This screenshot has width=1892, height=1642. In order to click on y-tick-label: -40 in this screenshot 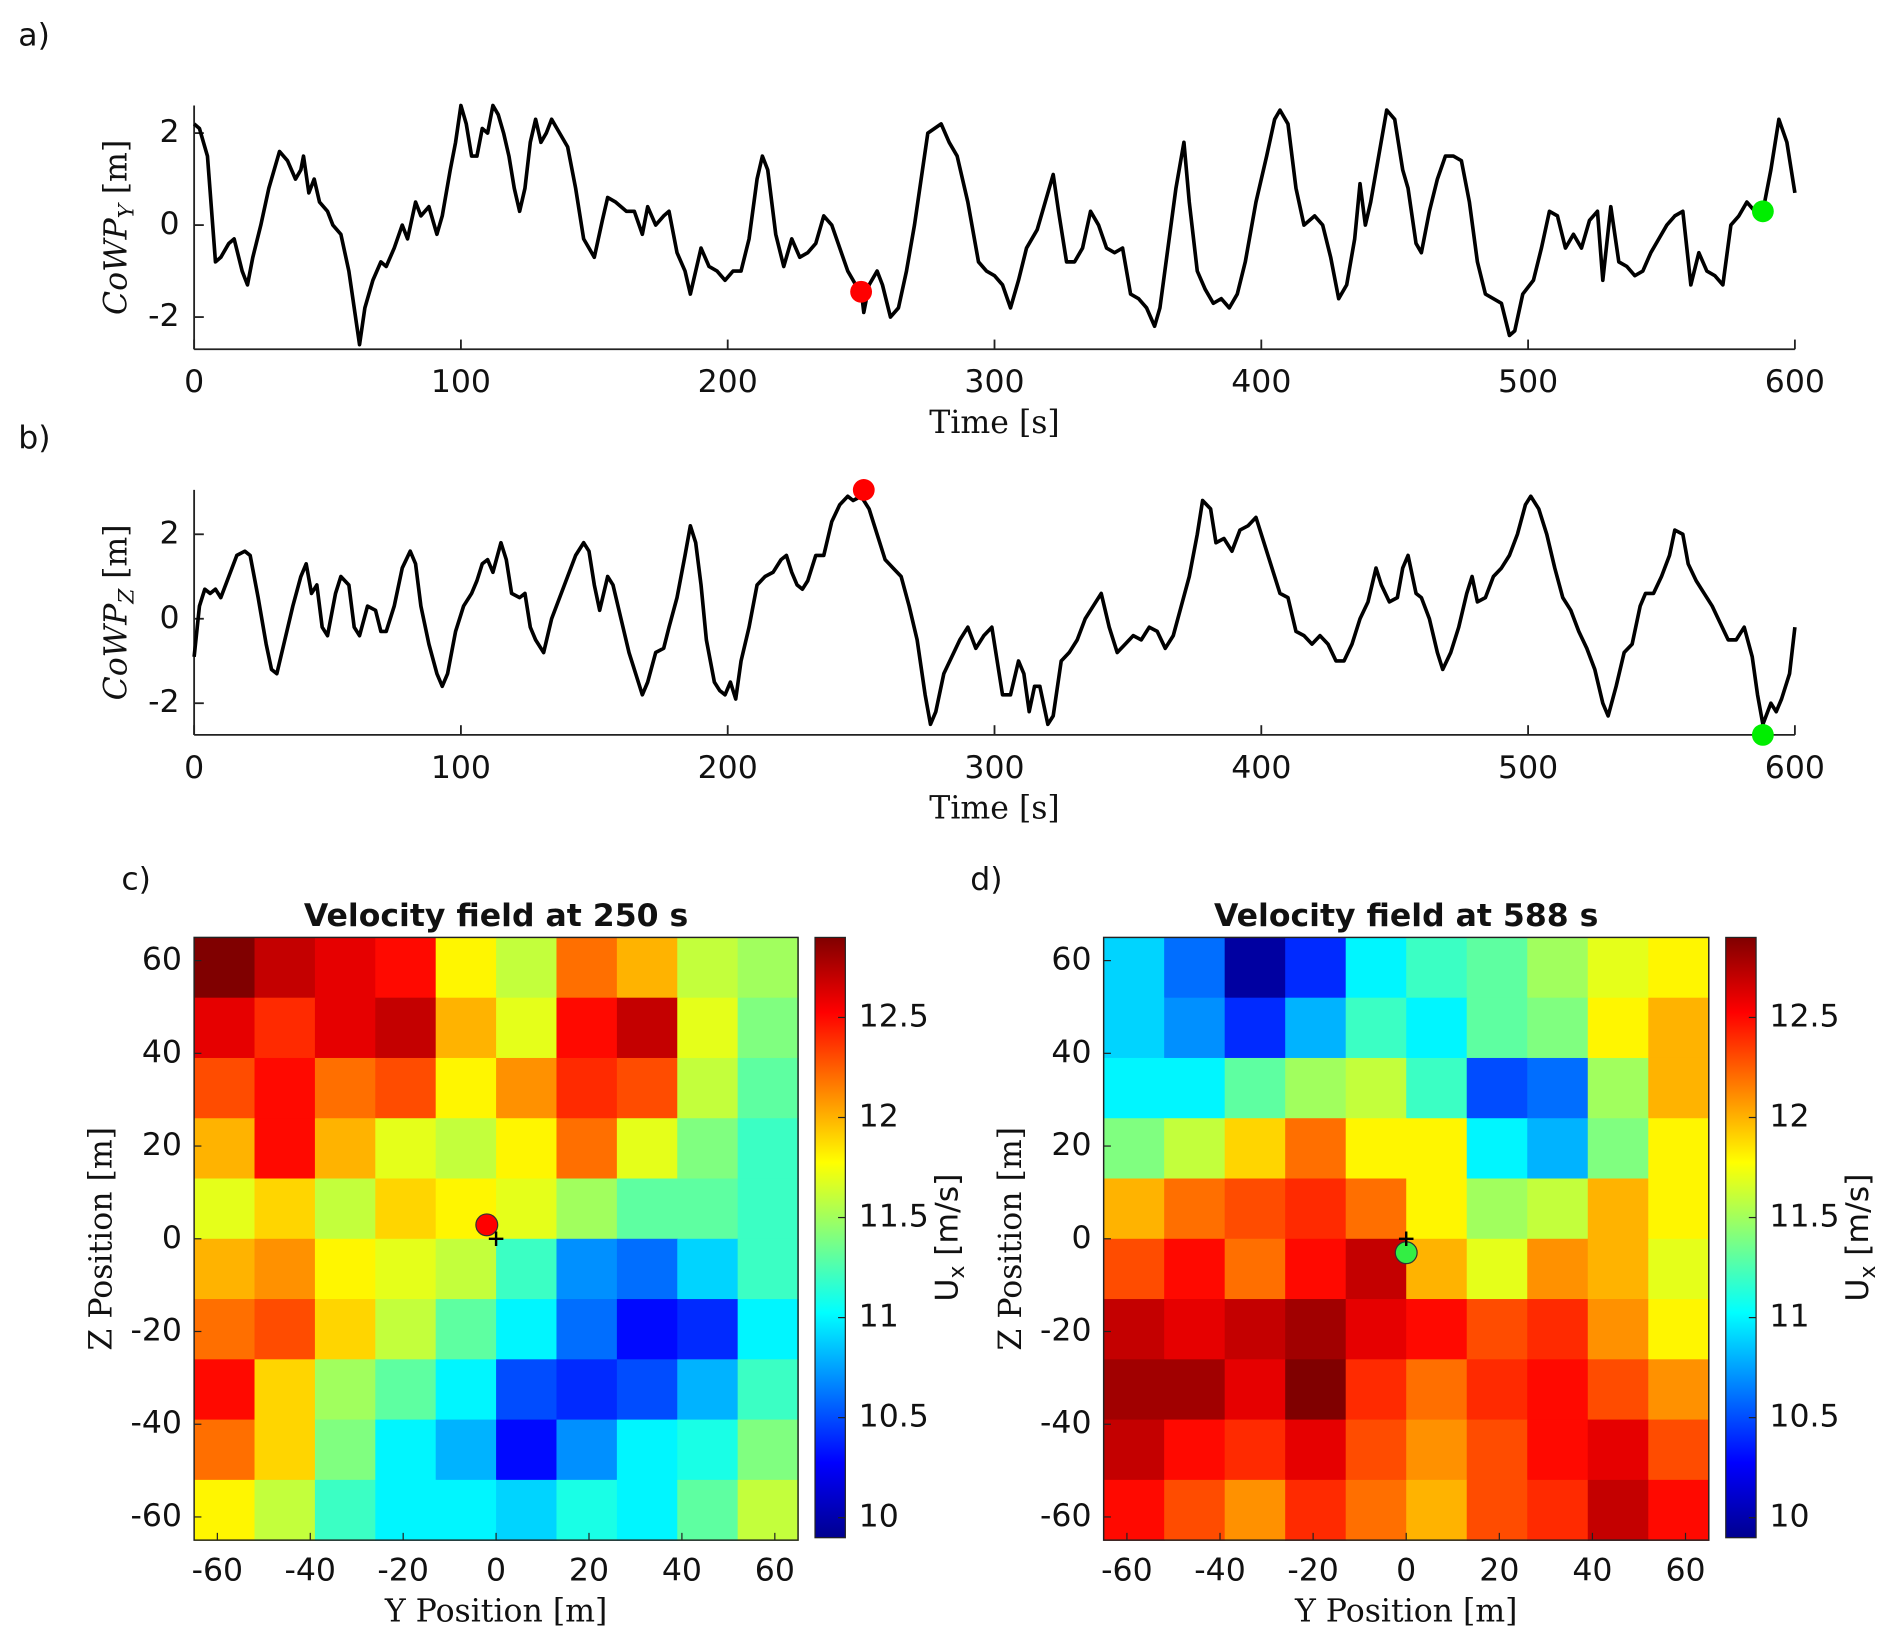, I will do `click(156, 1423)`.